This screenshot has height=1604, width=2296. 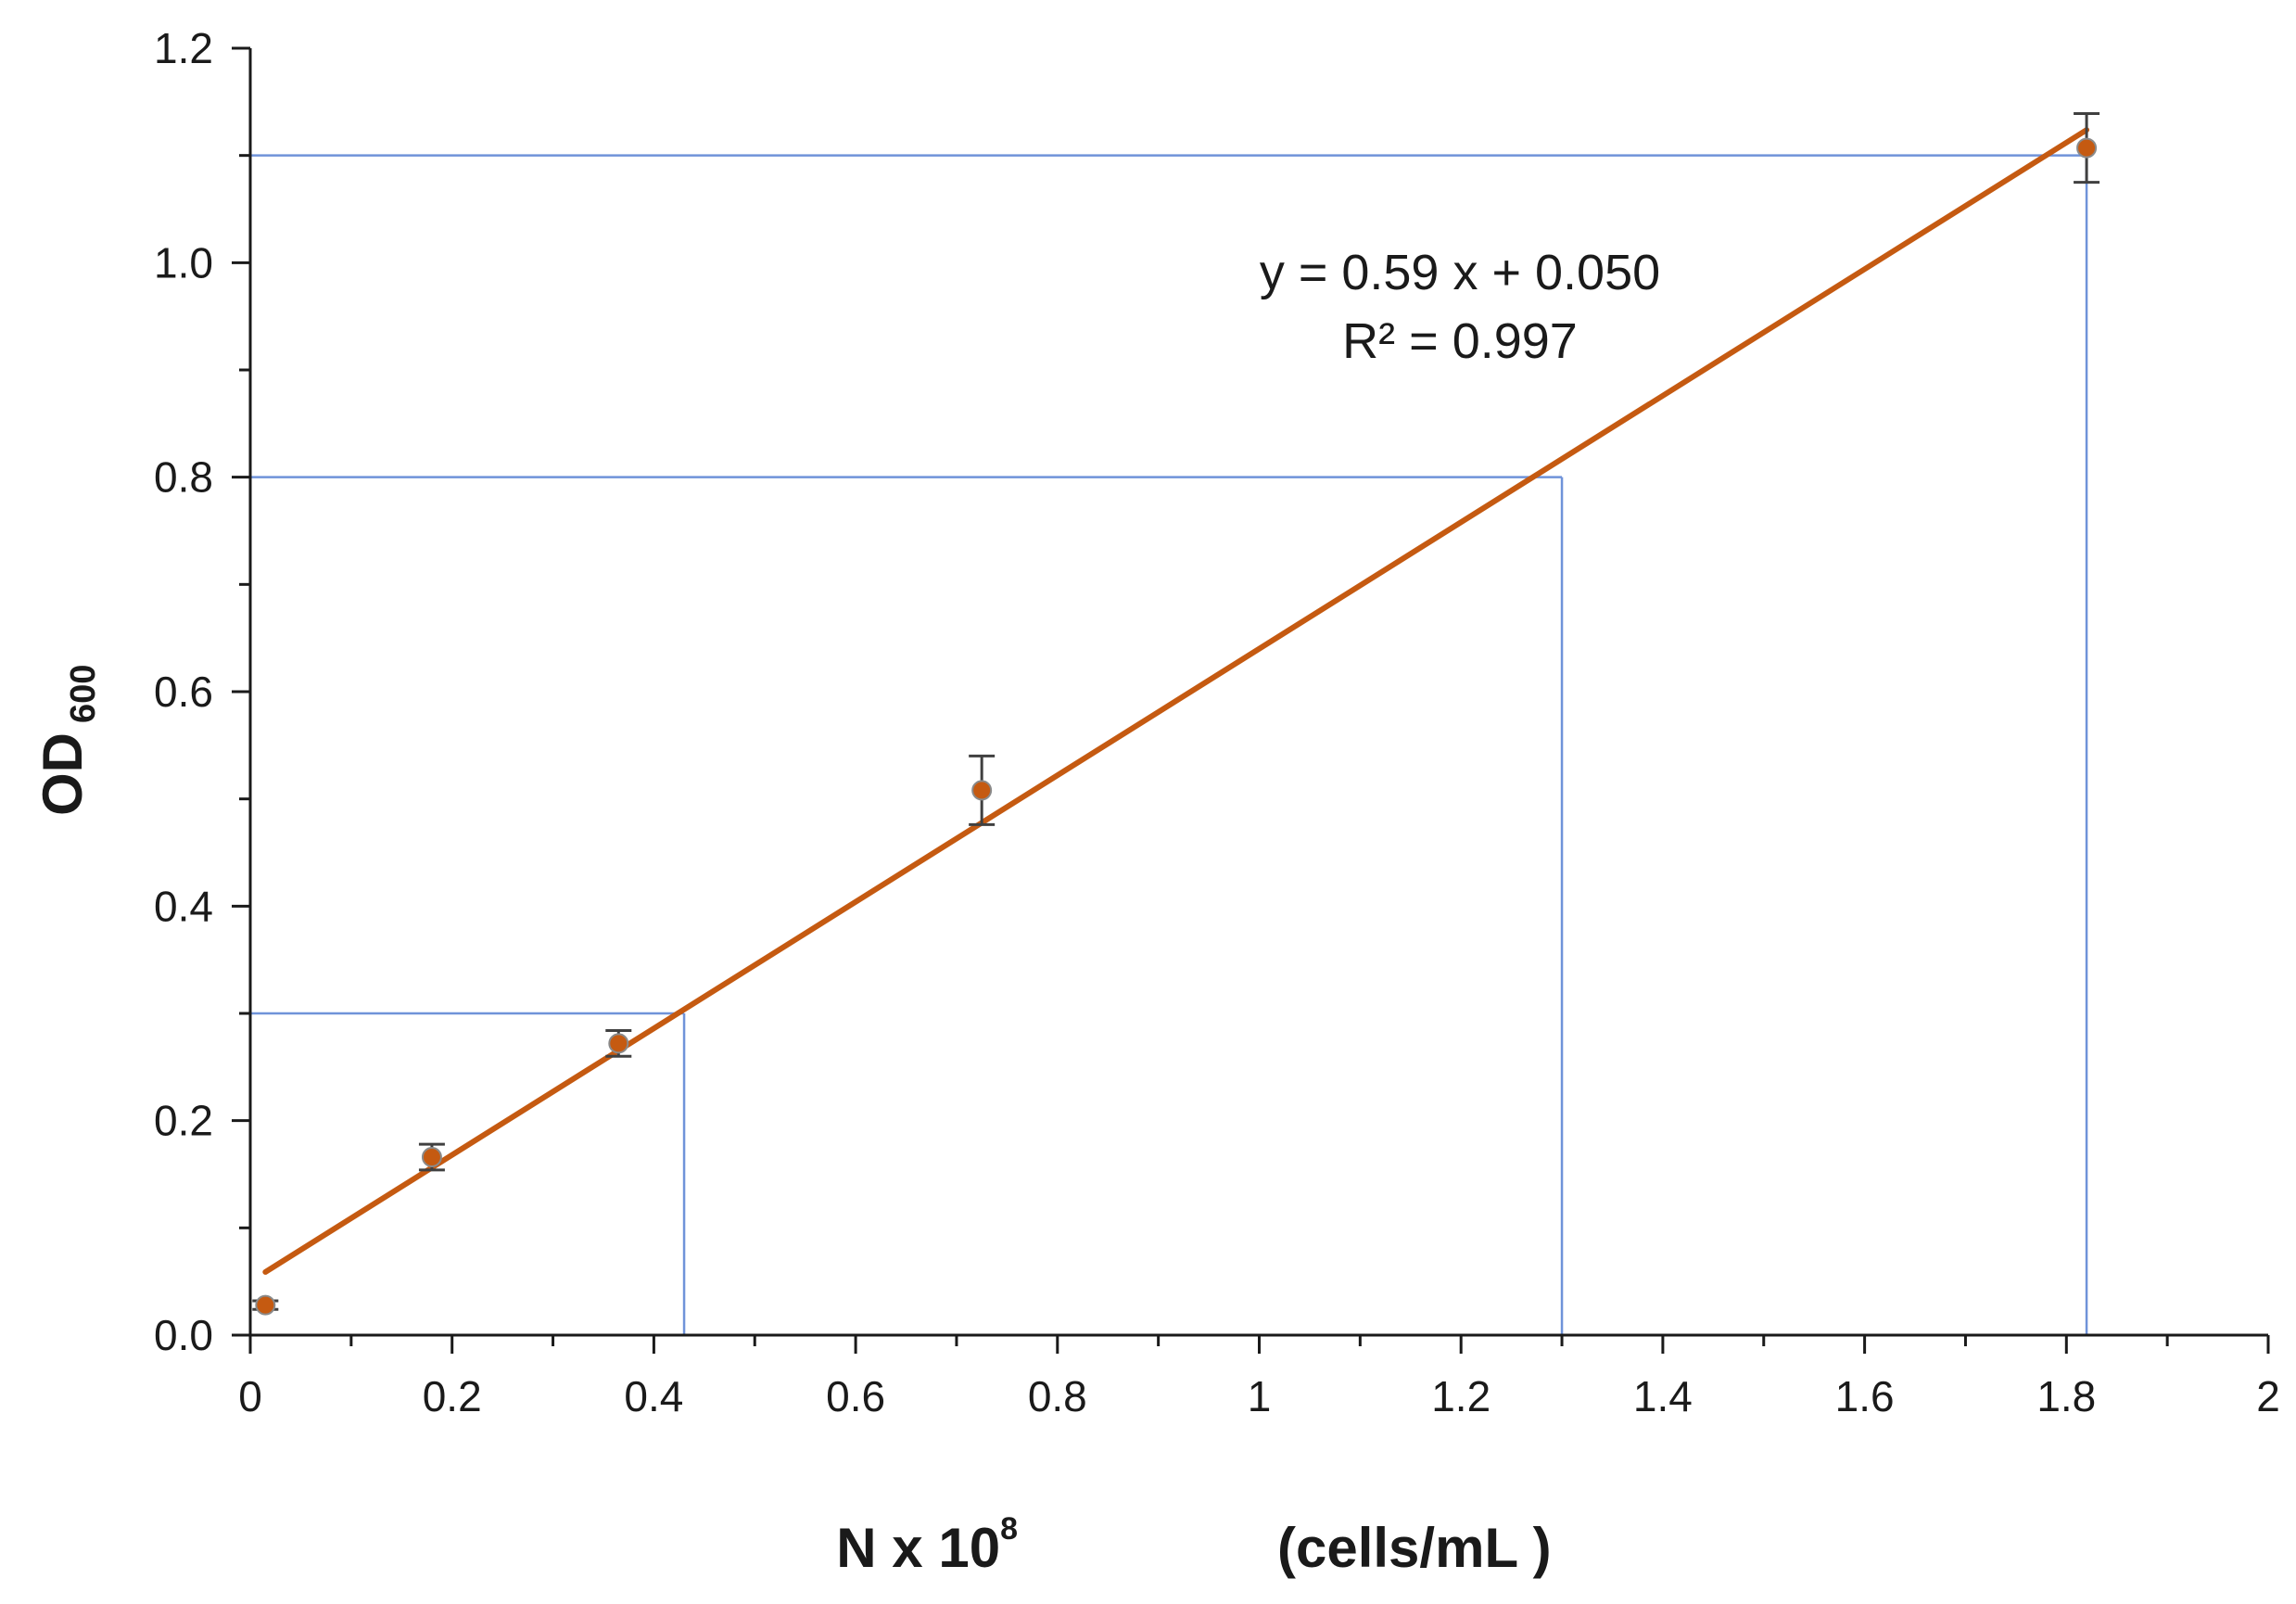 I want to click on x-tick-label: 0.8, so click(x=1057, y=1396).